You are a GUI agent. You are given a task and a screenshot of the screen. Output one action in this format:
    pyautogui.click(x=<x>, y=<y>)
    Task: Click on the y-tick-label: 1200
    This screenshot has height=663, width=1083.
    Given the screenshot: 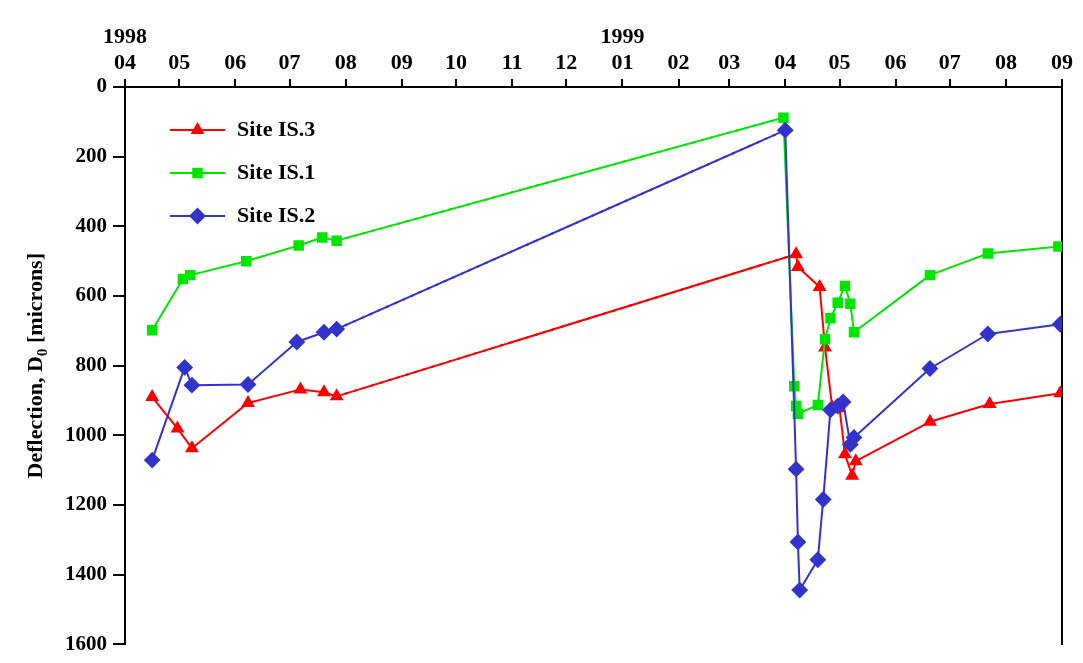 What is the action you would take?
    pyautogui.click(x=86, y=503)
    